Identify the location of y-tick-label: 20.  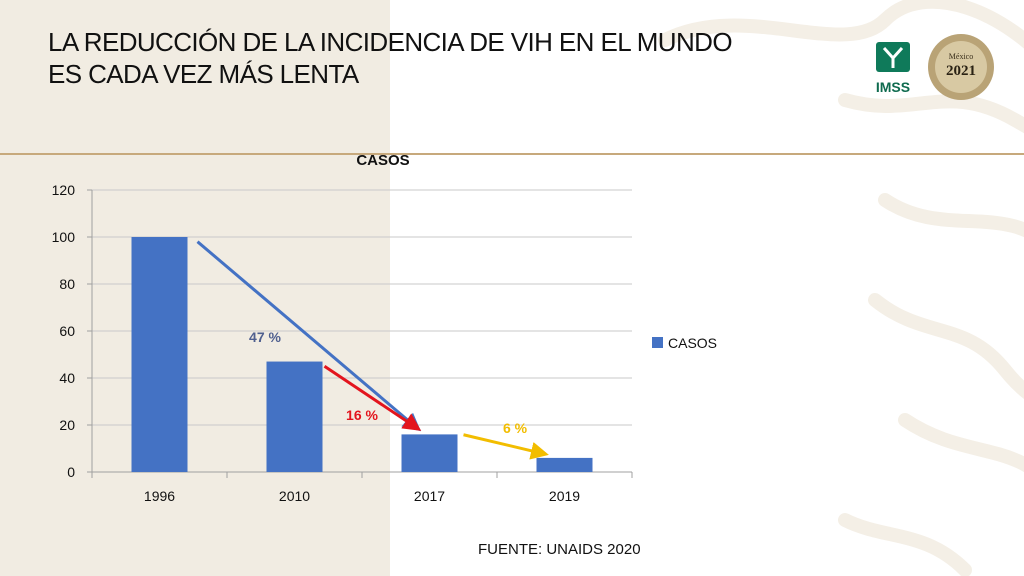
(67, 425).